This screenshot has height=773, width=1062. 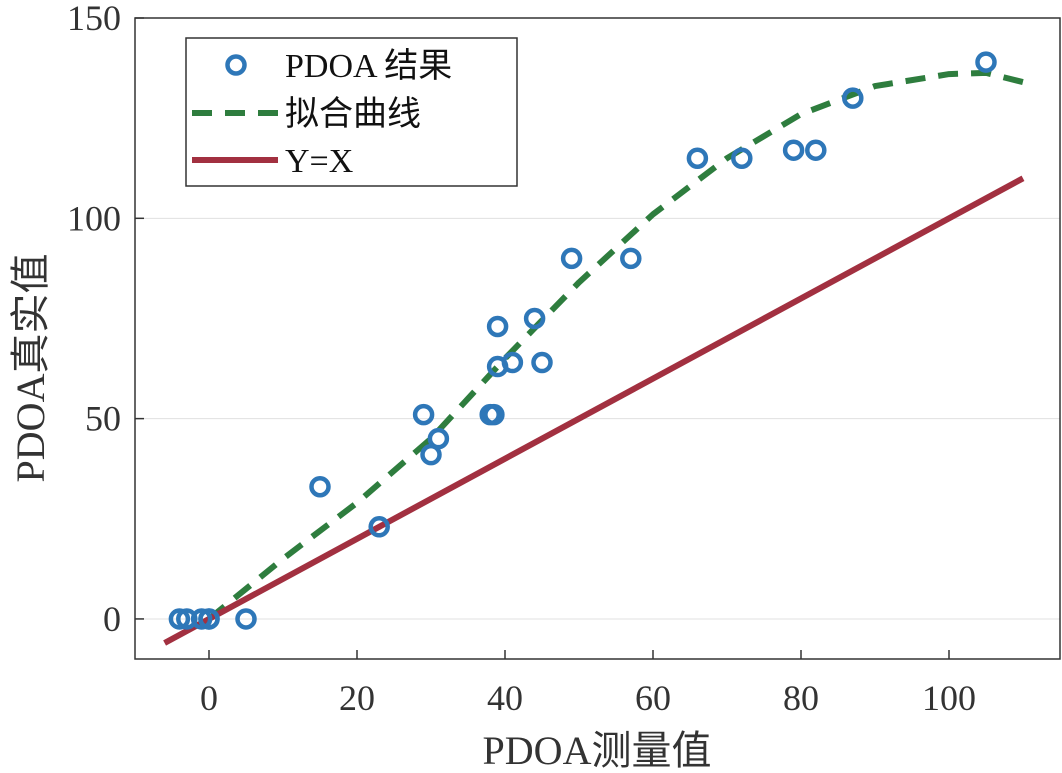 I want to click on y-axis-title: PDOA真实值, so click(x=30, y=368).